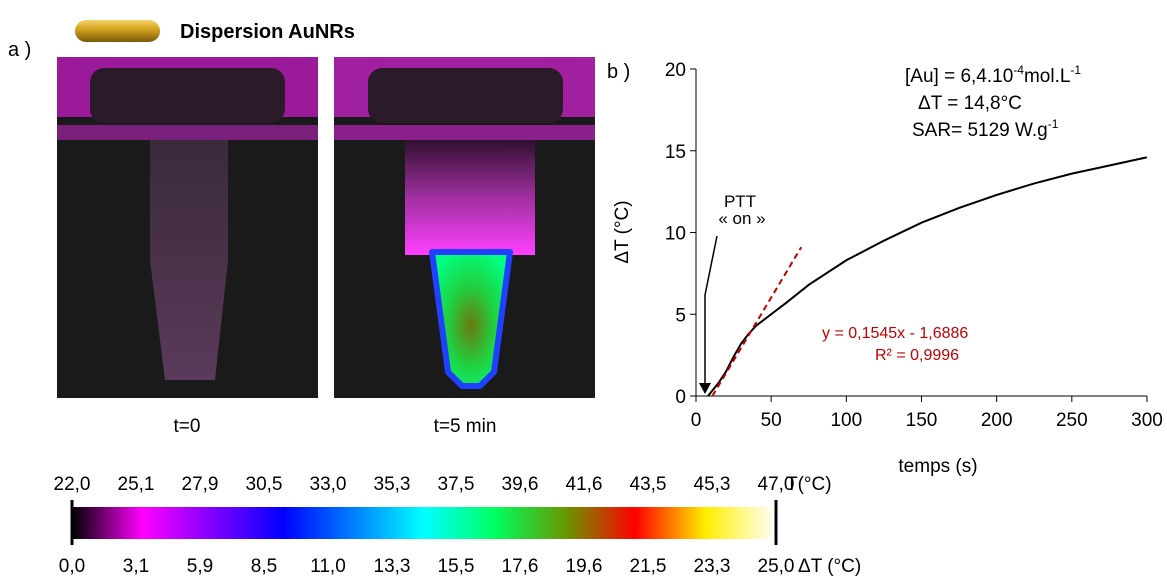  I want to click on colorbar-top-label: 22,0, so click(72, 484).